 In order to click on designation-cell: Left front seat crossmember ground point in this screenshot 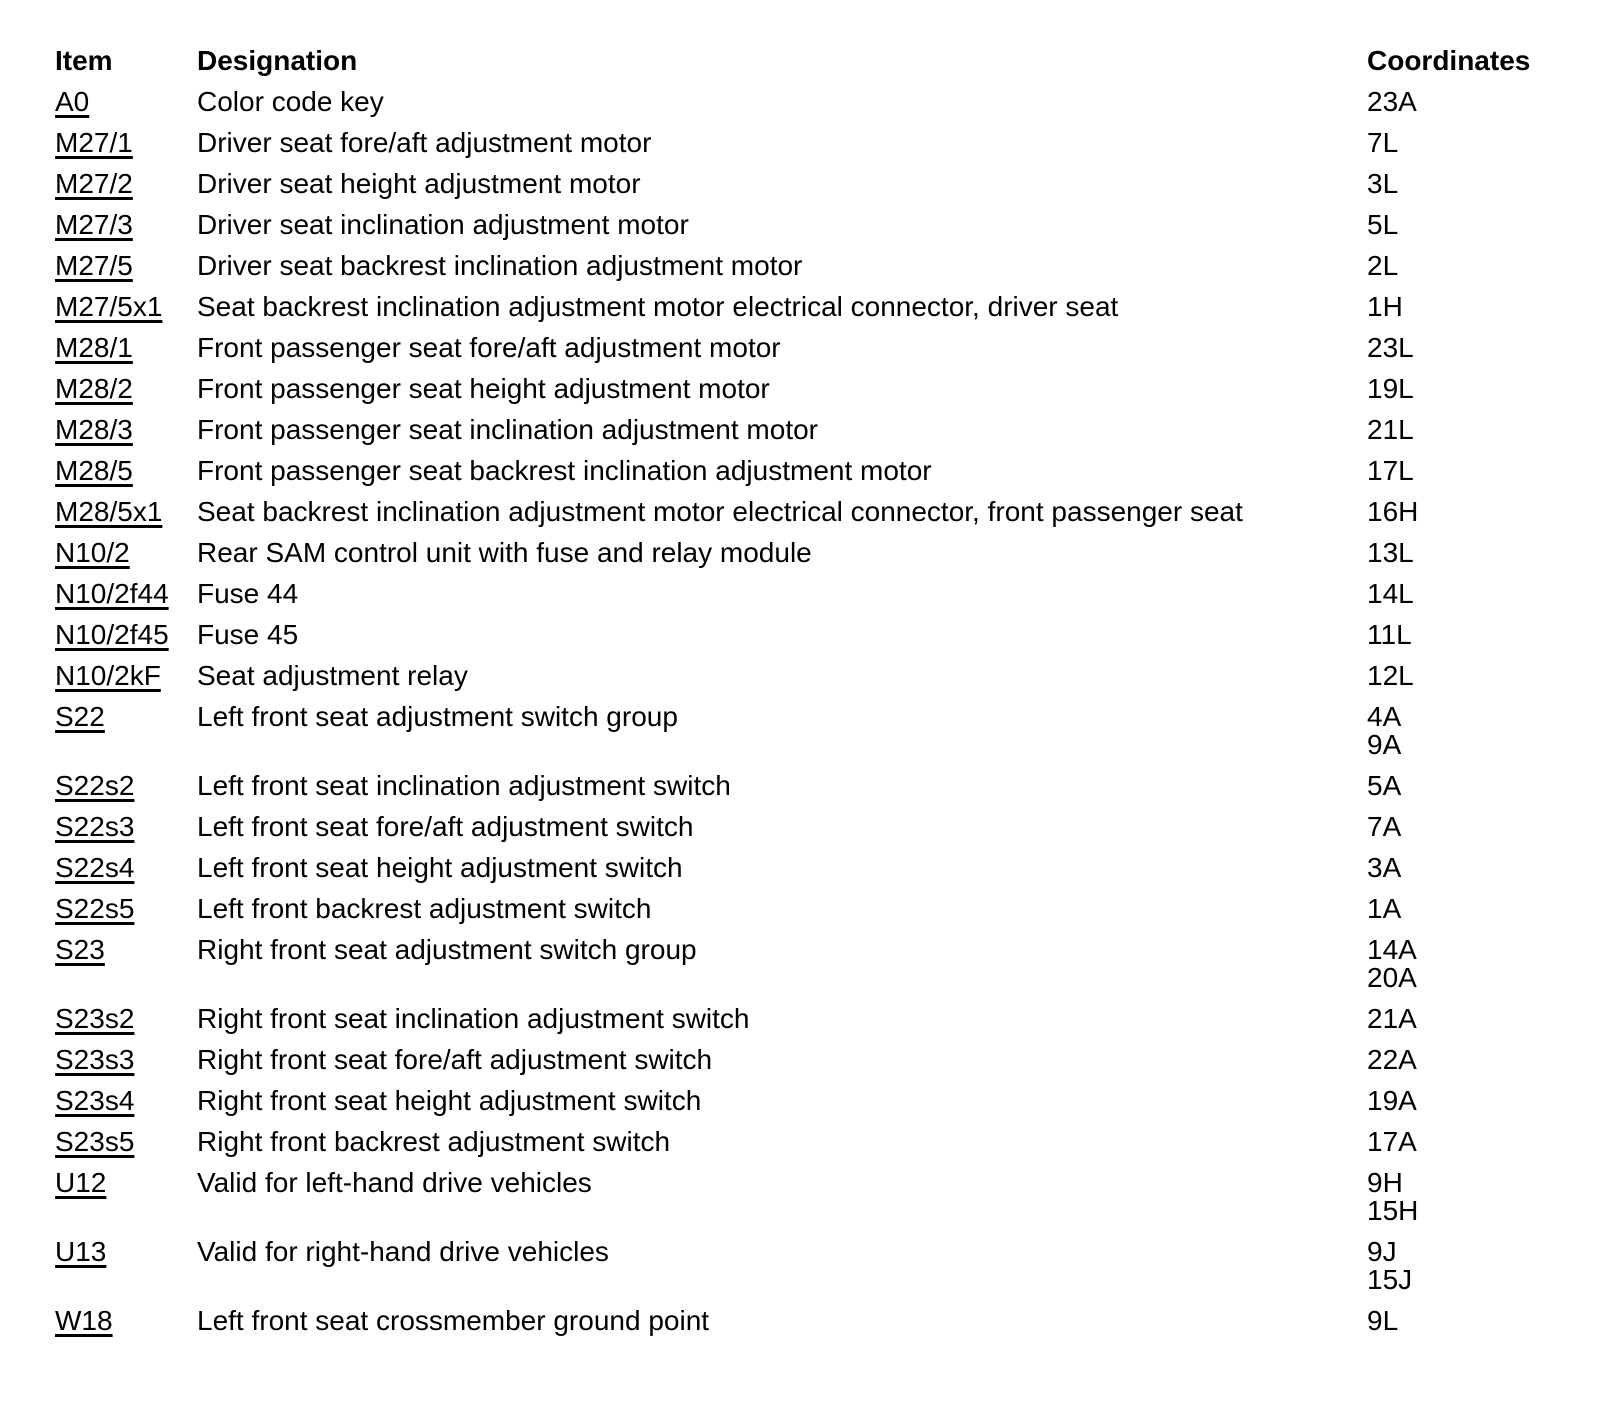, I will do `click(453, 1320)`.